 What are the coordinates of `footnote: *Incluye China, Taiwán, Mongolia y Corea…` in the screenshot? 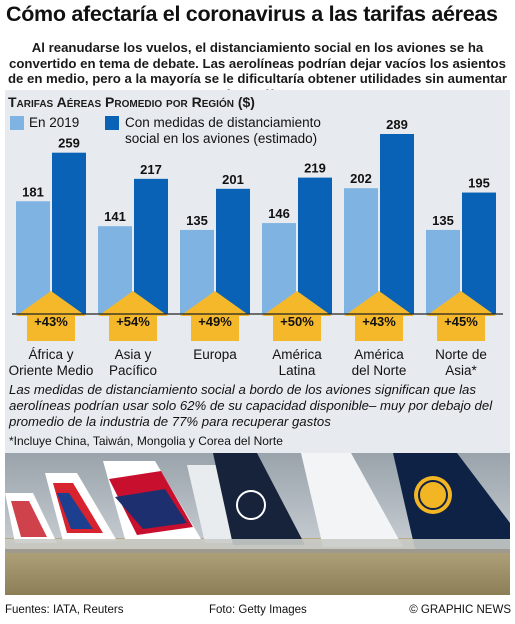 It's located at (146, 441).